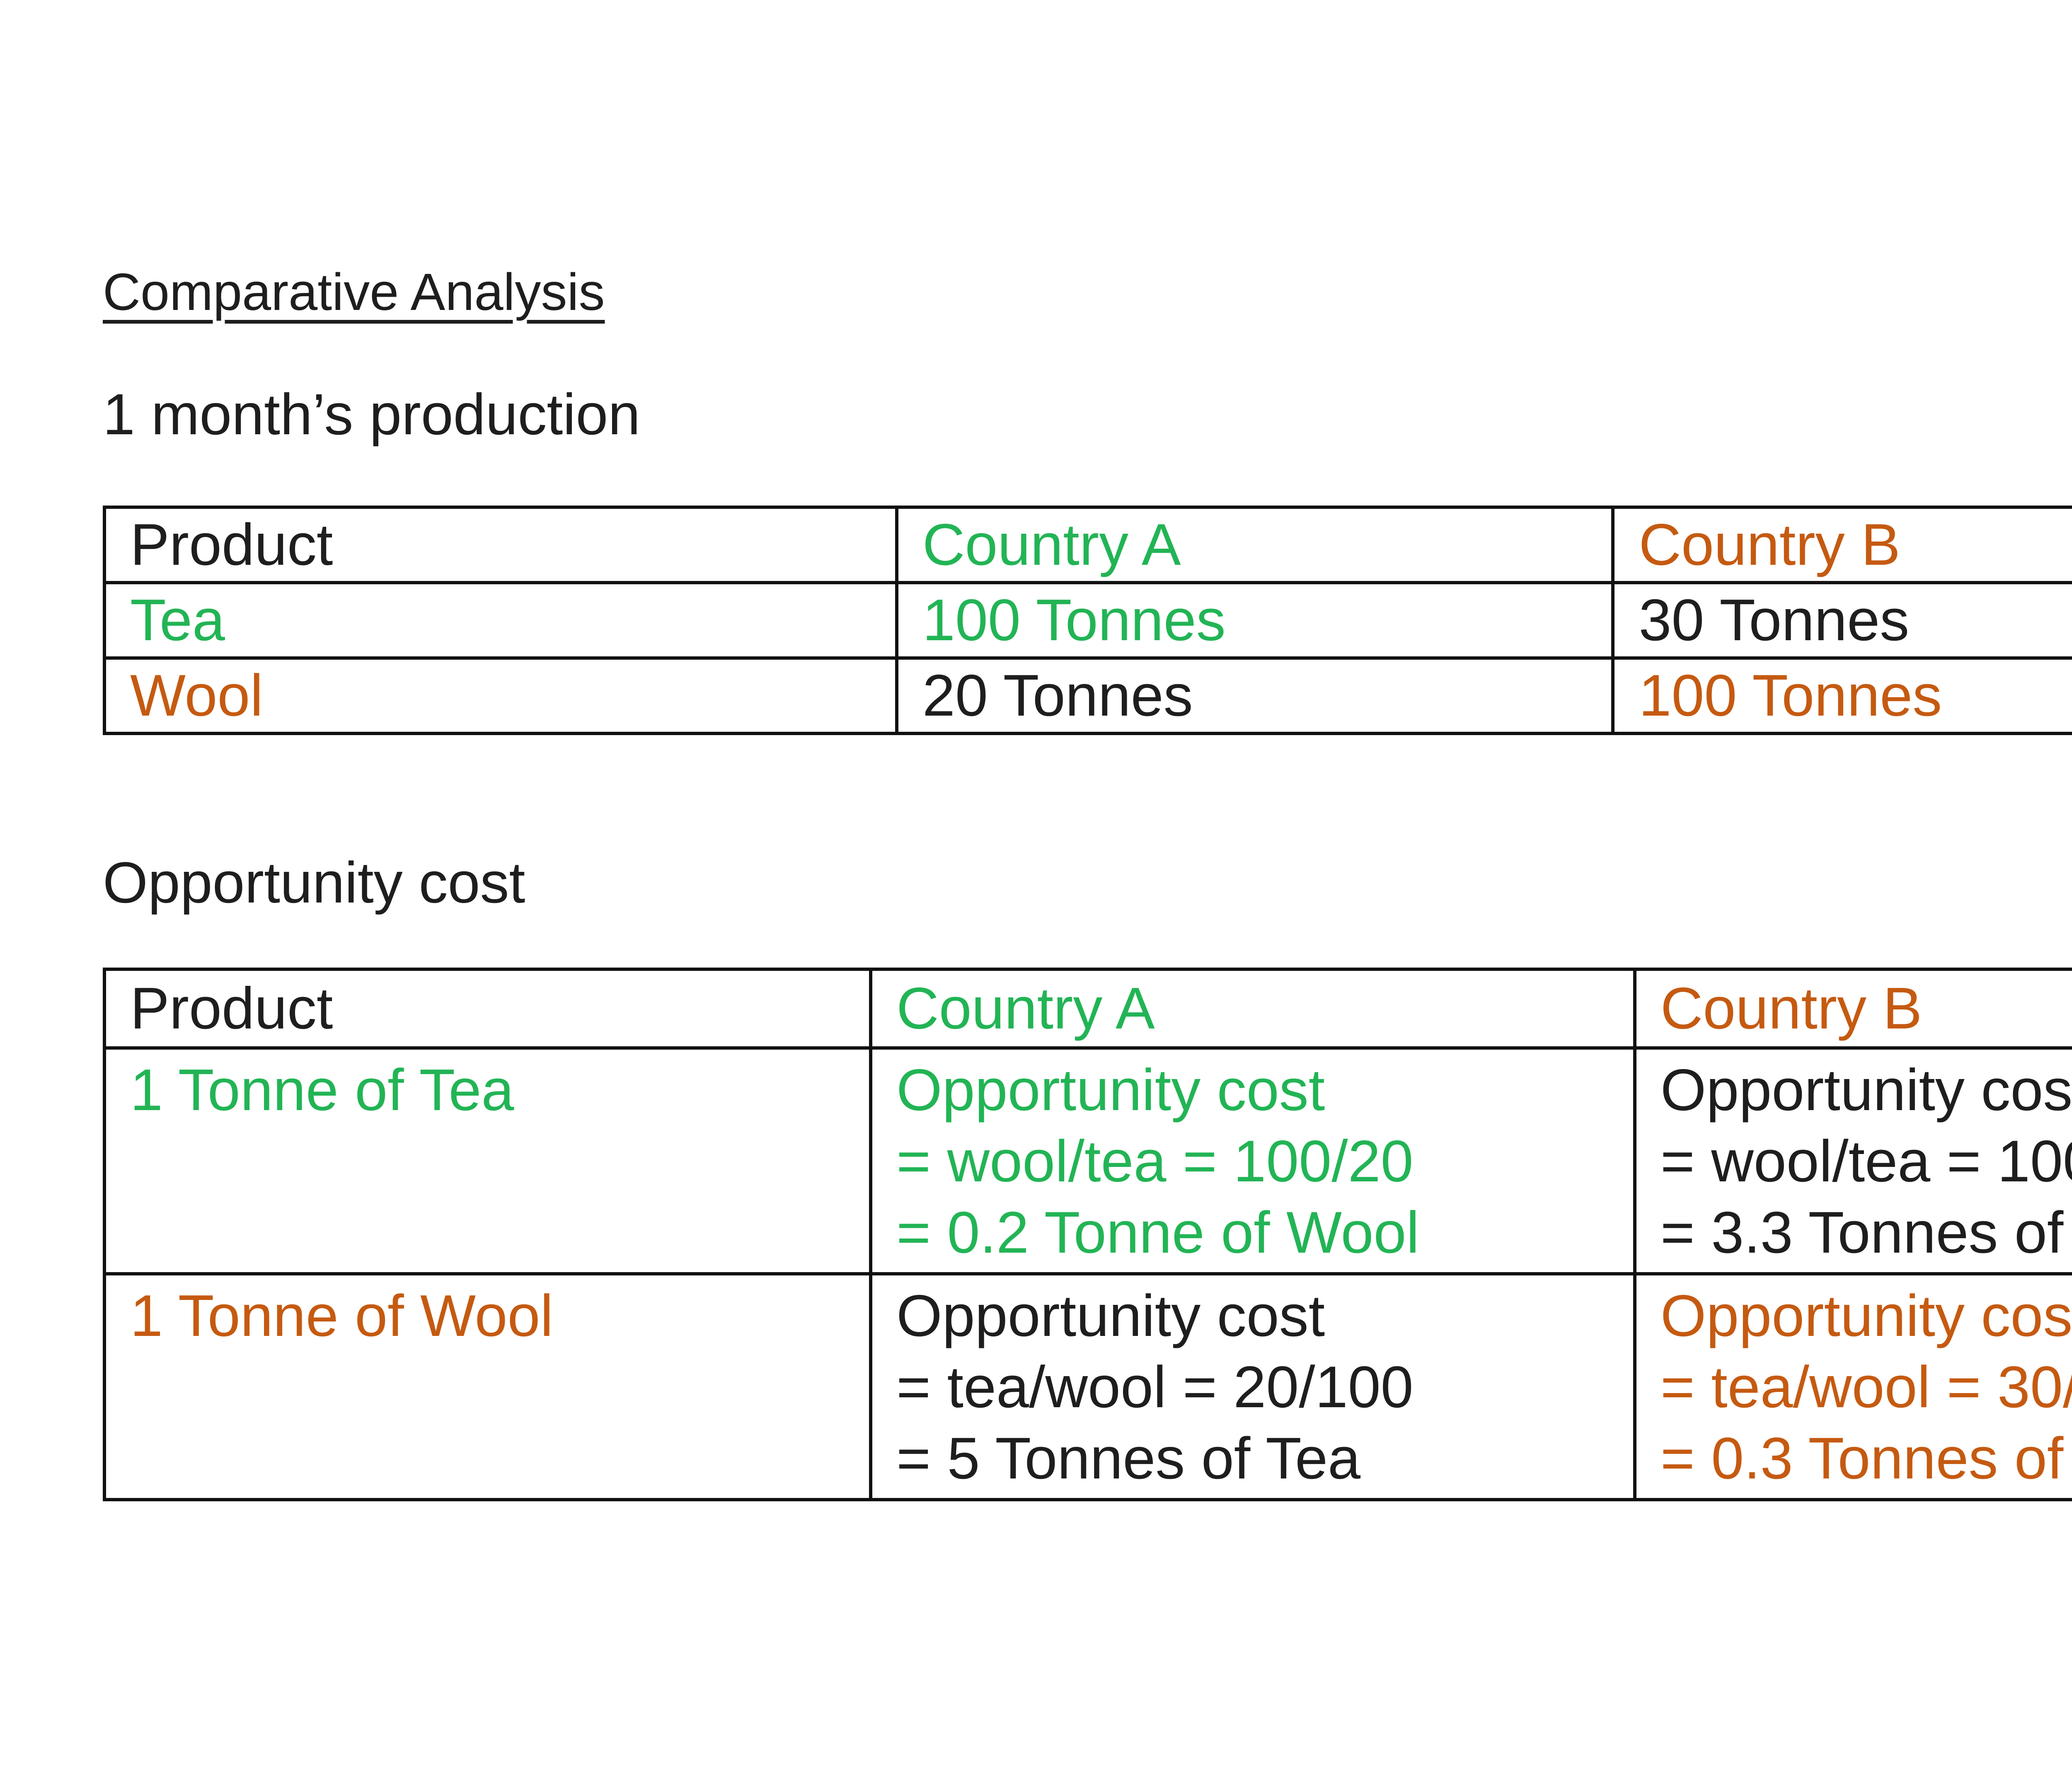  What do you see at coordinates (1841, 695) in the screenshot?
I see `production-cell-wool-country-b: 100 Tonnes` at bounding box center [1841, 695].